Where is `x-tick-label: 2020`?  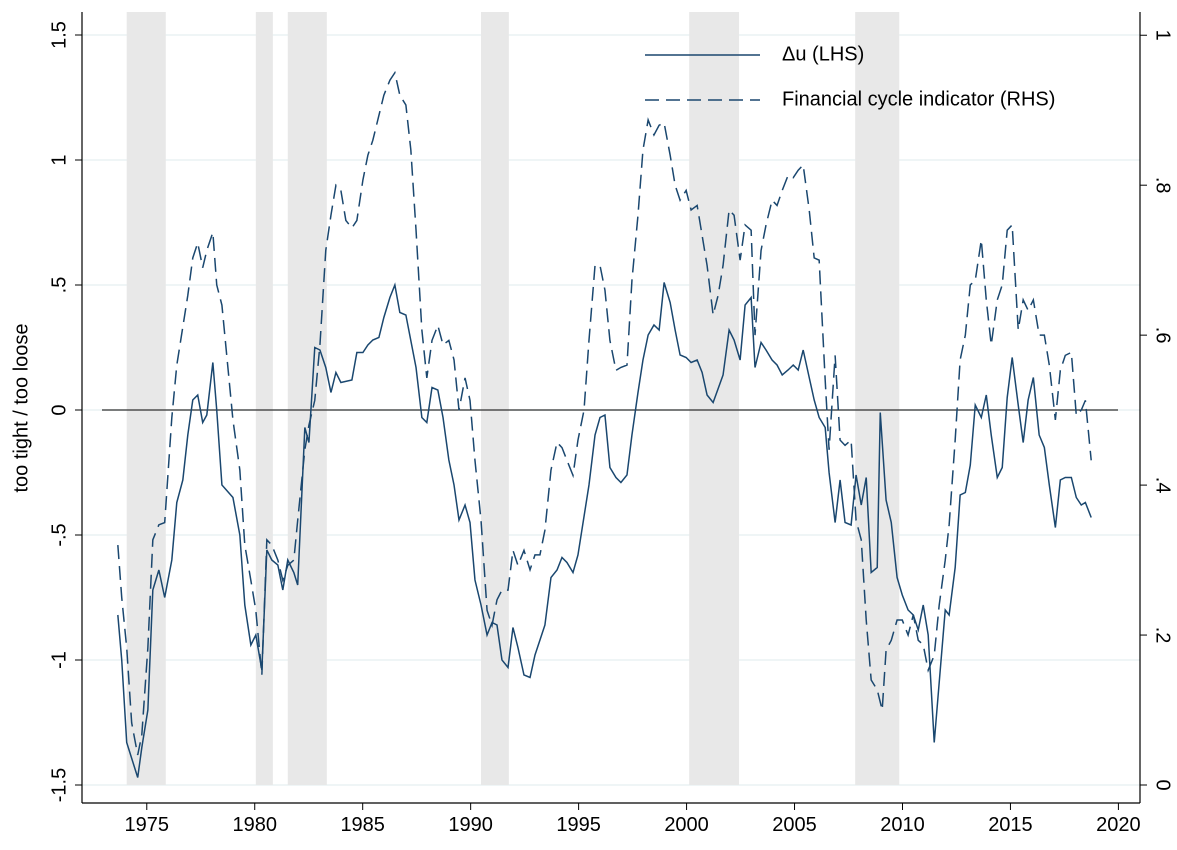
x-tick-label: 2020 is located at coordinates (1118, 825).